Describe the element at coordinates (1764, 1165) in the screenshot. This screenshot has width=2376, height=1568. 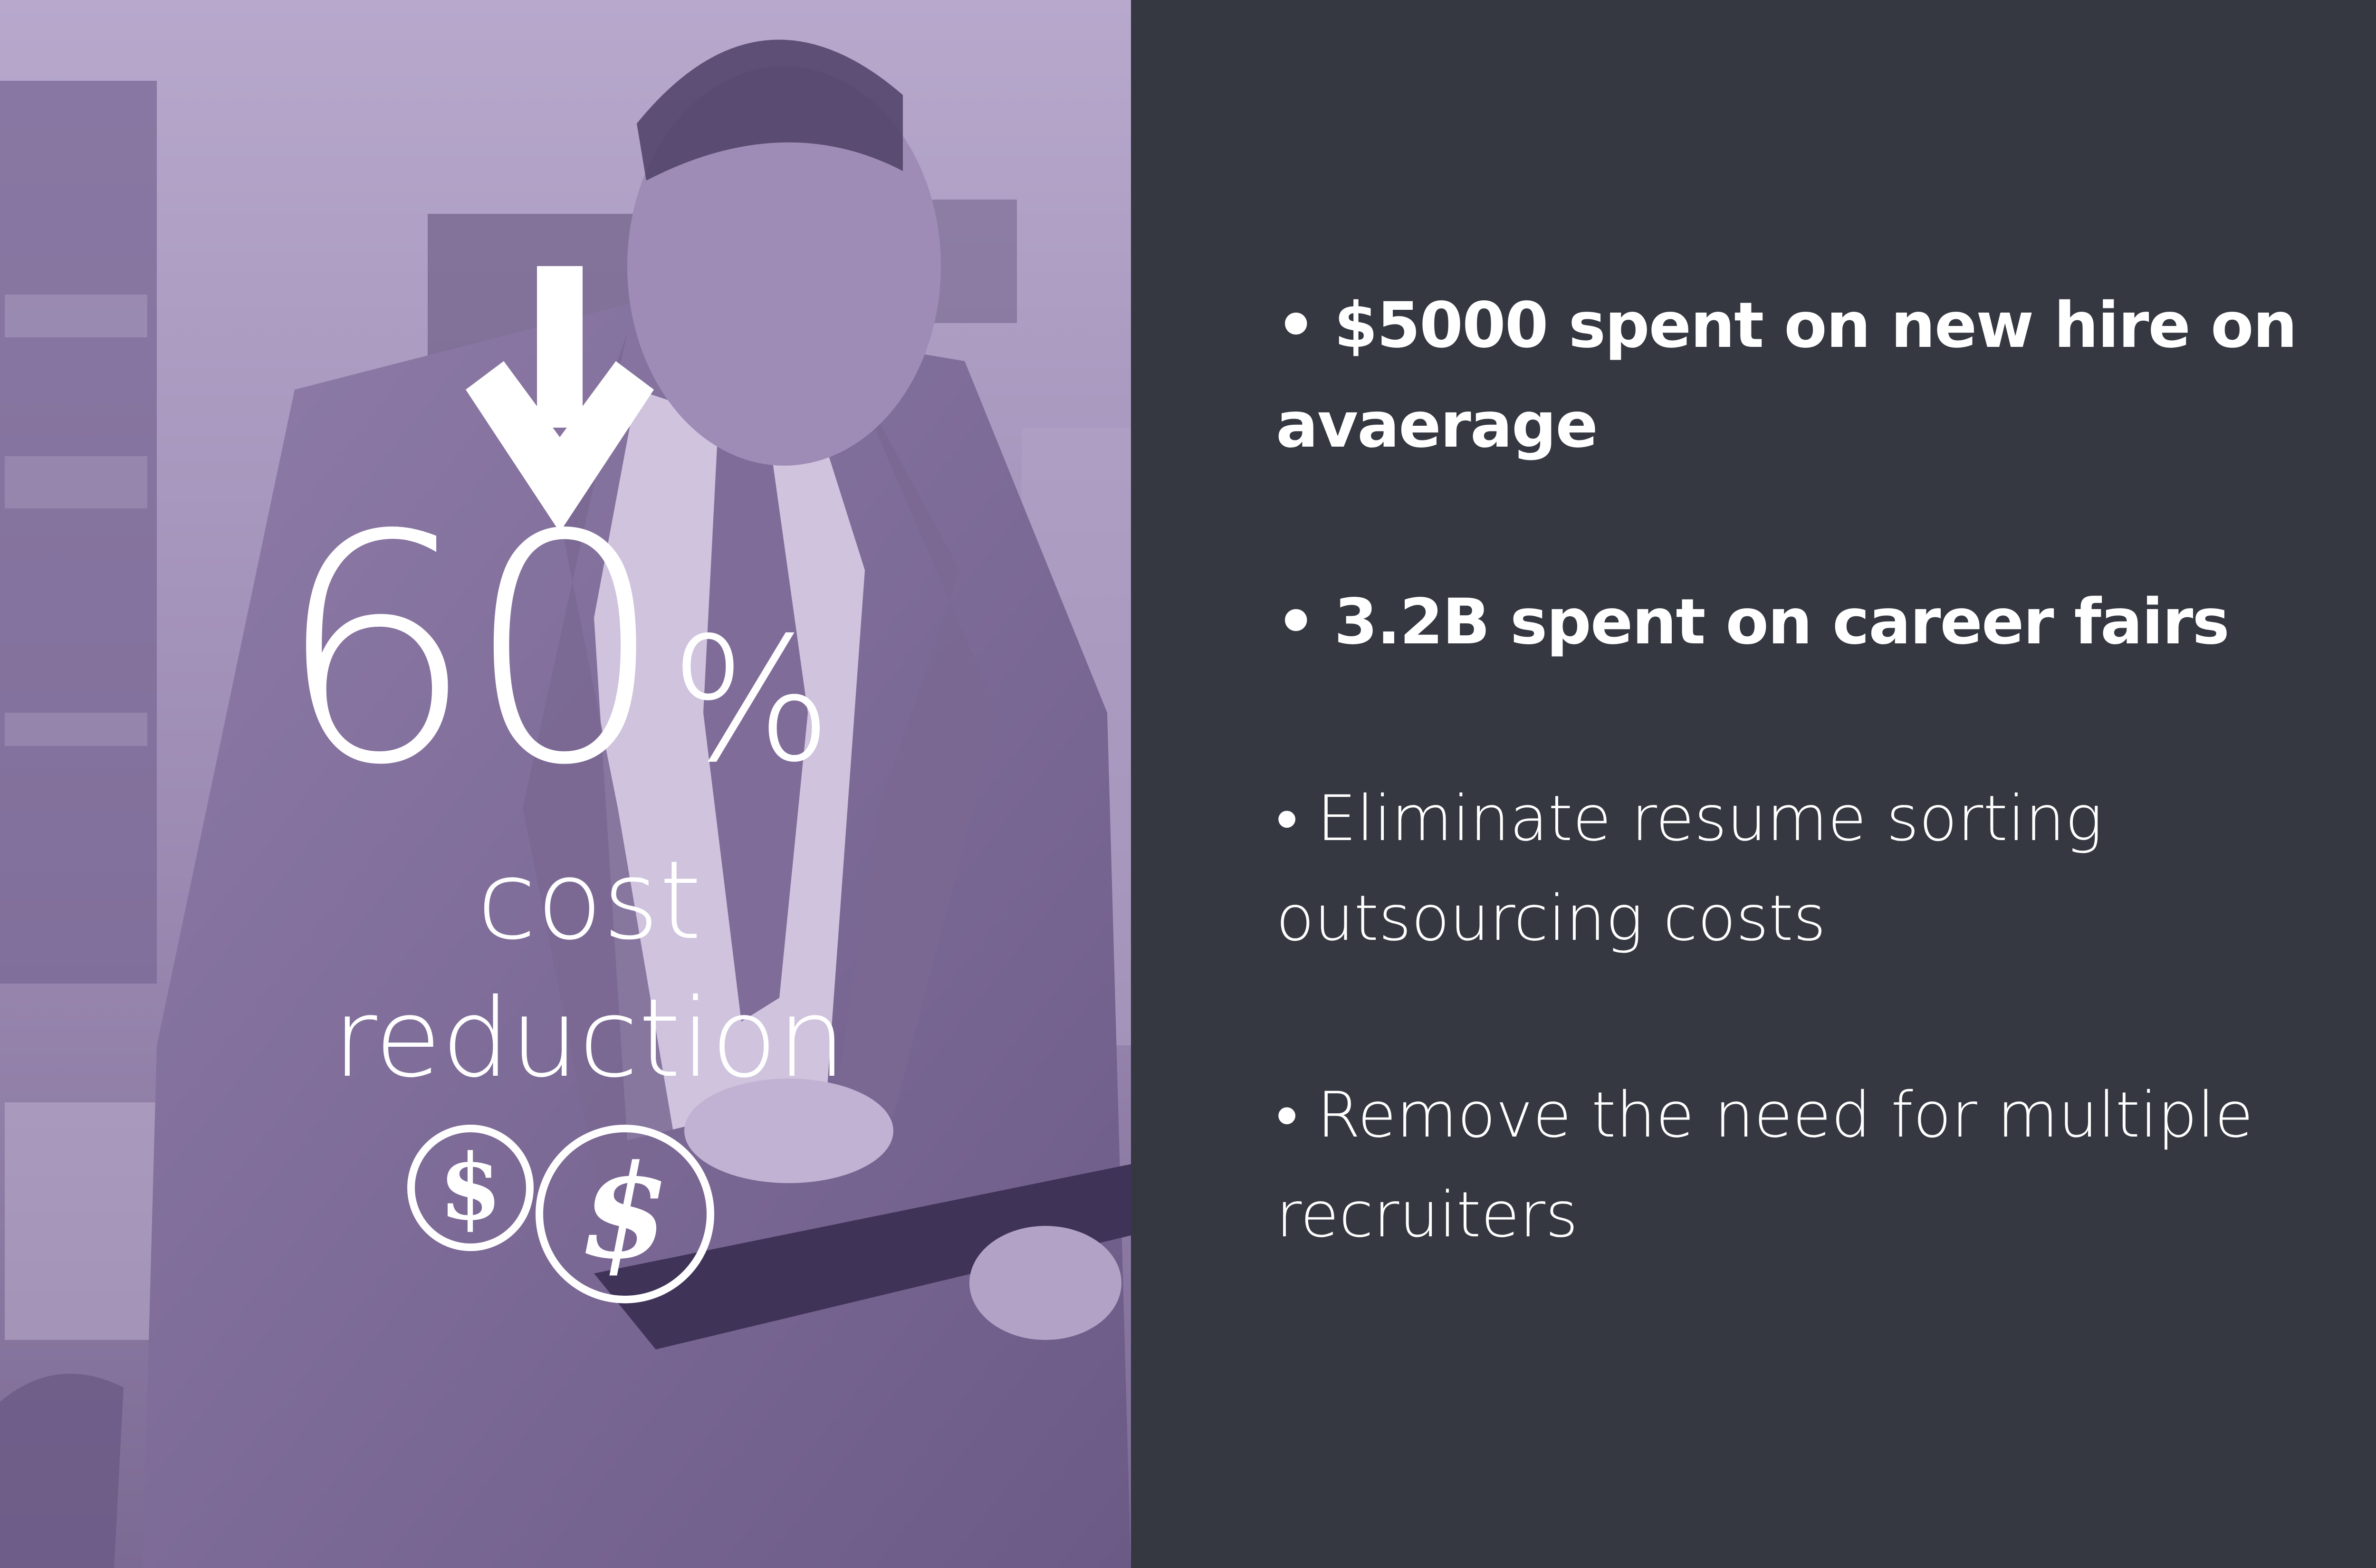
I see `bullet-text: Remove the need for multiple recruiters` at that location.